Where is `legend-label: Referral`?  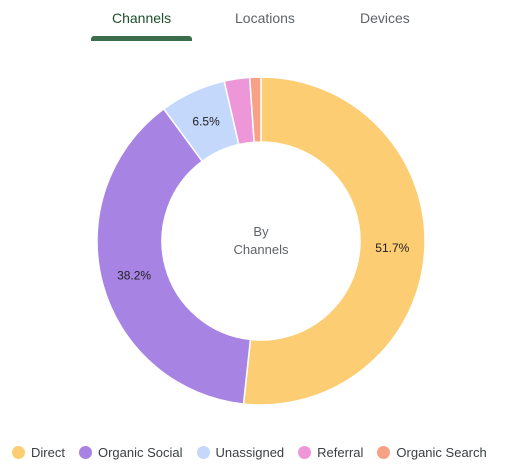 legend-label: Referral is located at coordinates (340, 452).